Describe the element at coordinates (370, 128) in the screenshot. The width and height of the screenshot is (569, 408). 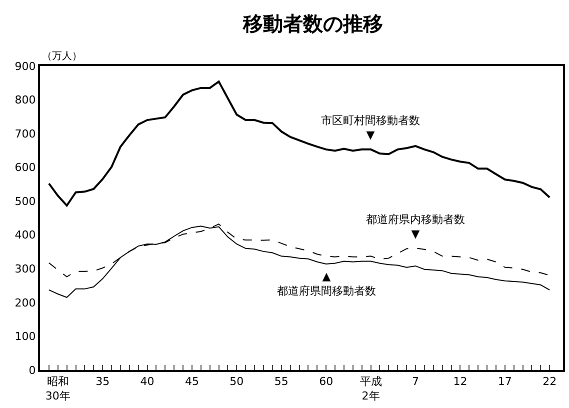
I see `annotation: 市区町村間移動者数 ▼` at that location.